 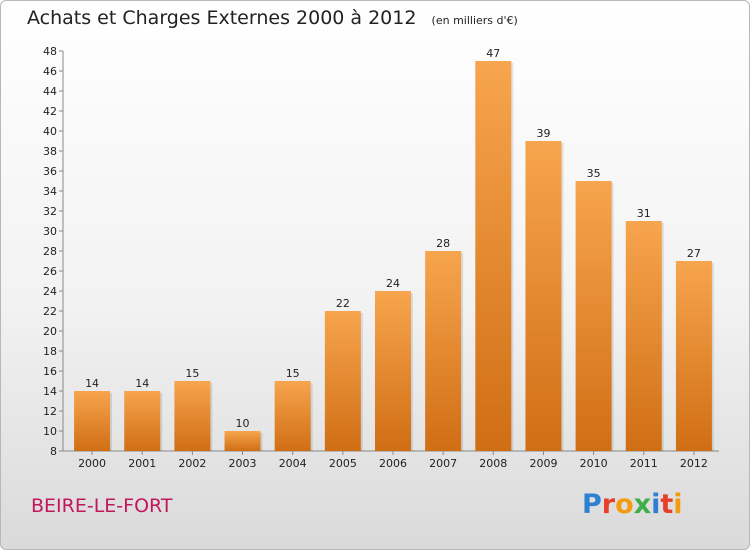 What do you see at coordinates (50, 311) in the screenshot?
I see `y-tick-label: 22` at bounding box center [50, 311].